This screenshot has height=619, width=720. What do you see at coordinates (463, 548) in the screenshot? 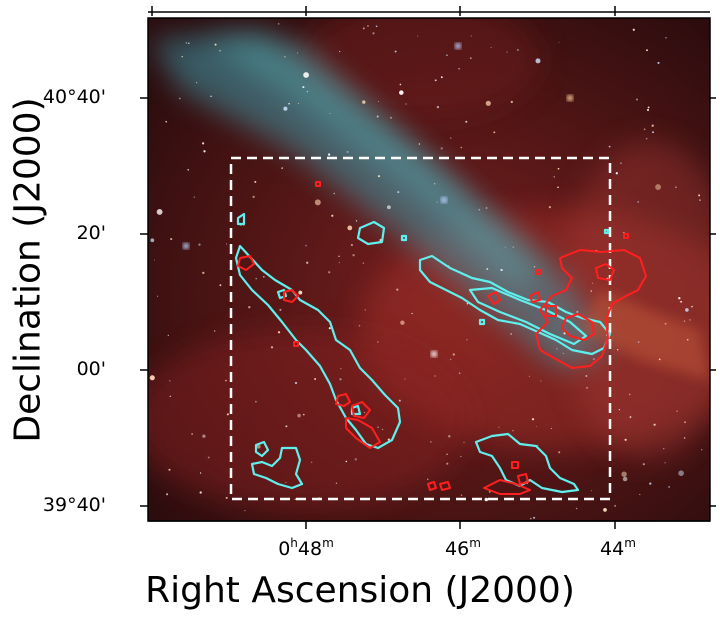
I see `x-tick-label: 46m` at bounding box center [463, 548].